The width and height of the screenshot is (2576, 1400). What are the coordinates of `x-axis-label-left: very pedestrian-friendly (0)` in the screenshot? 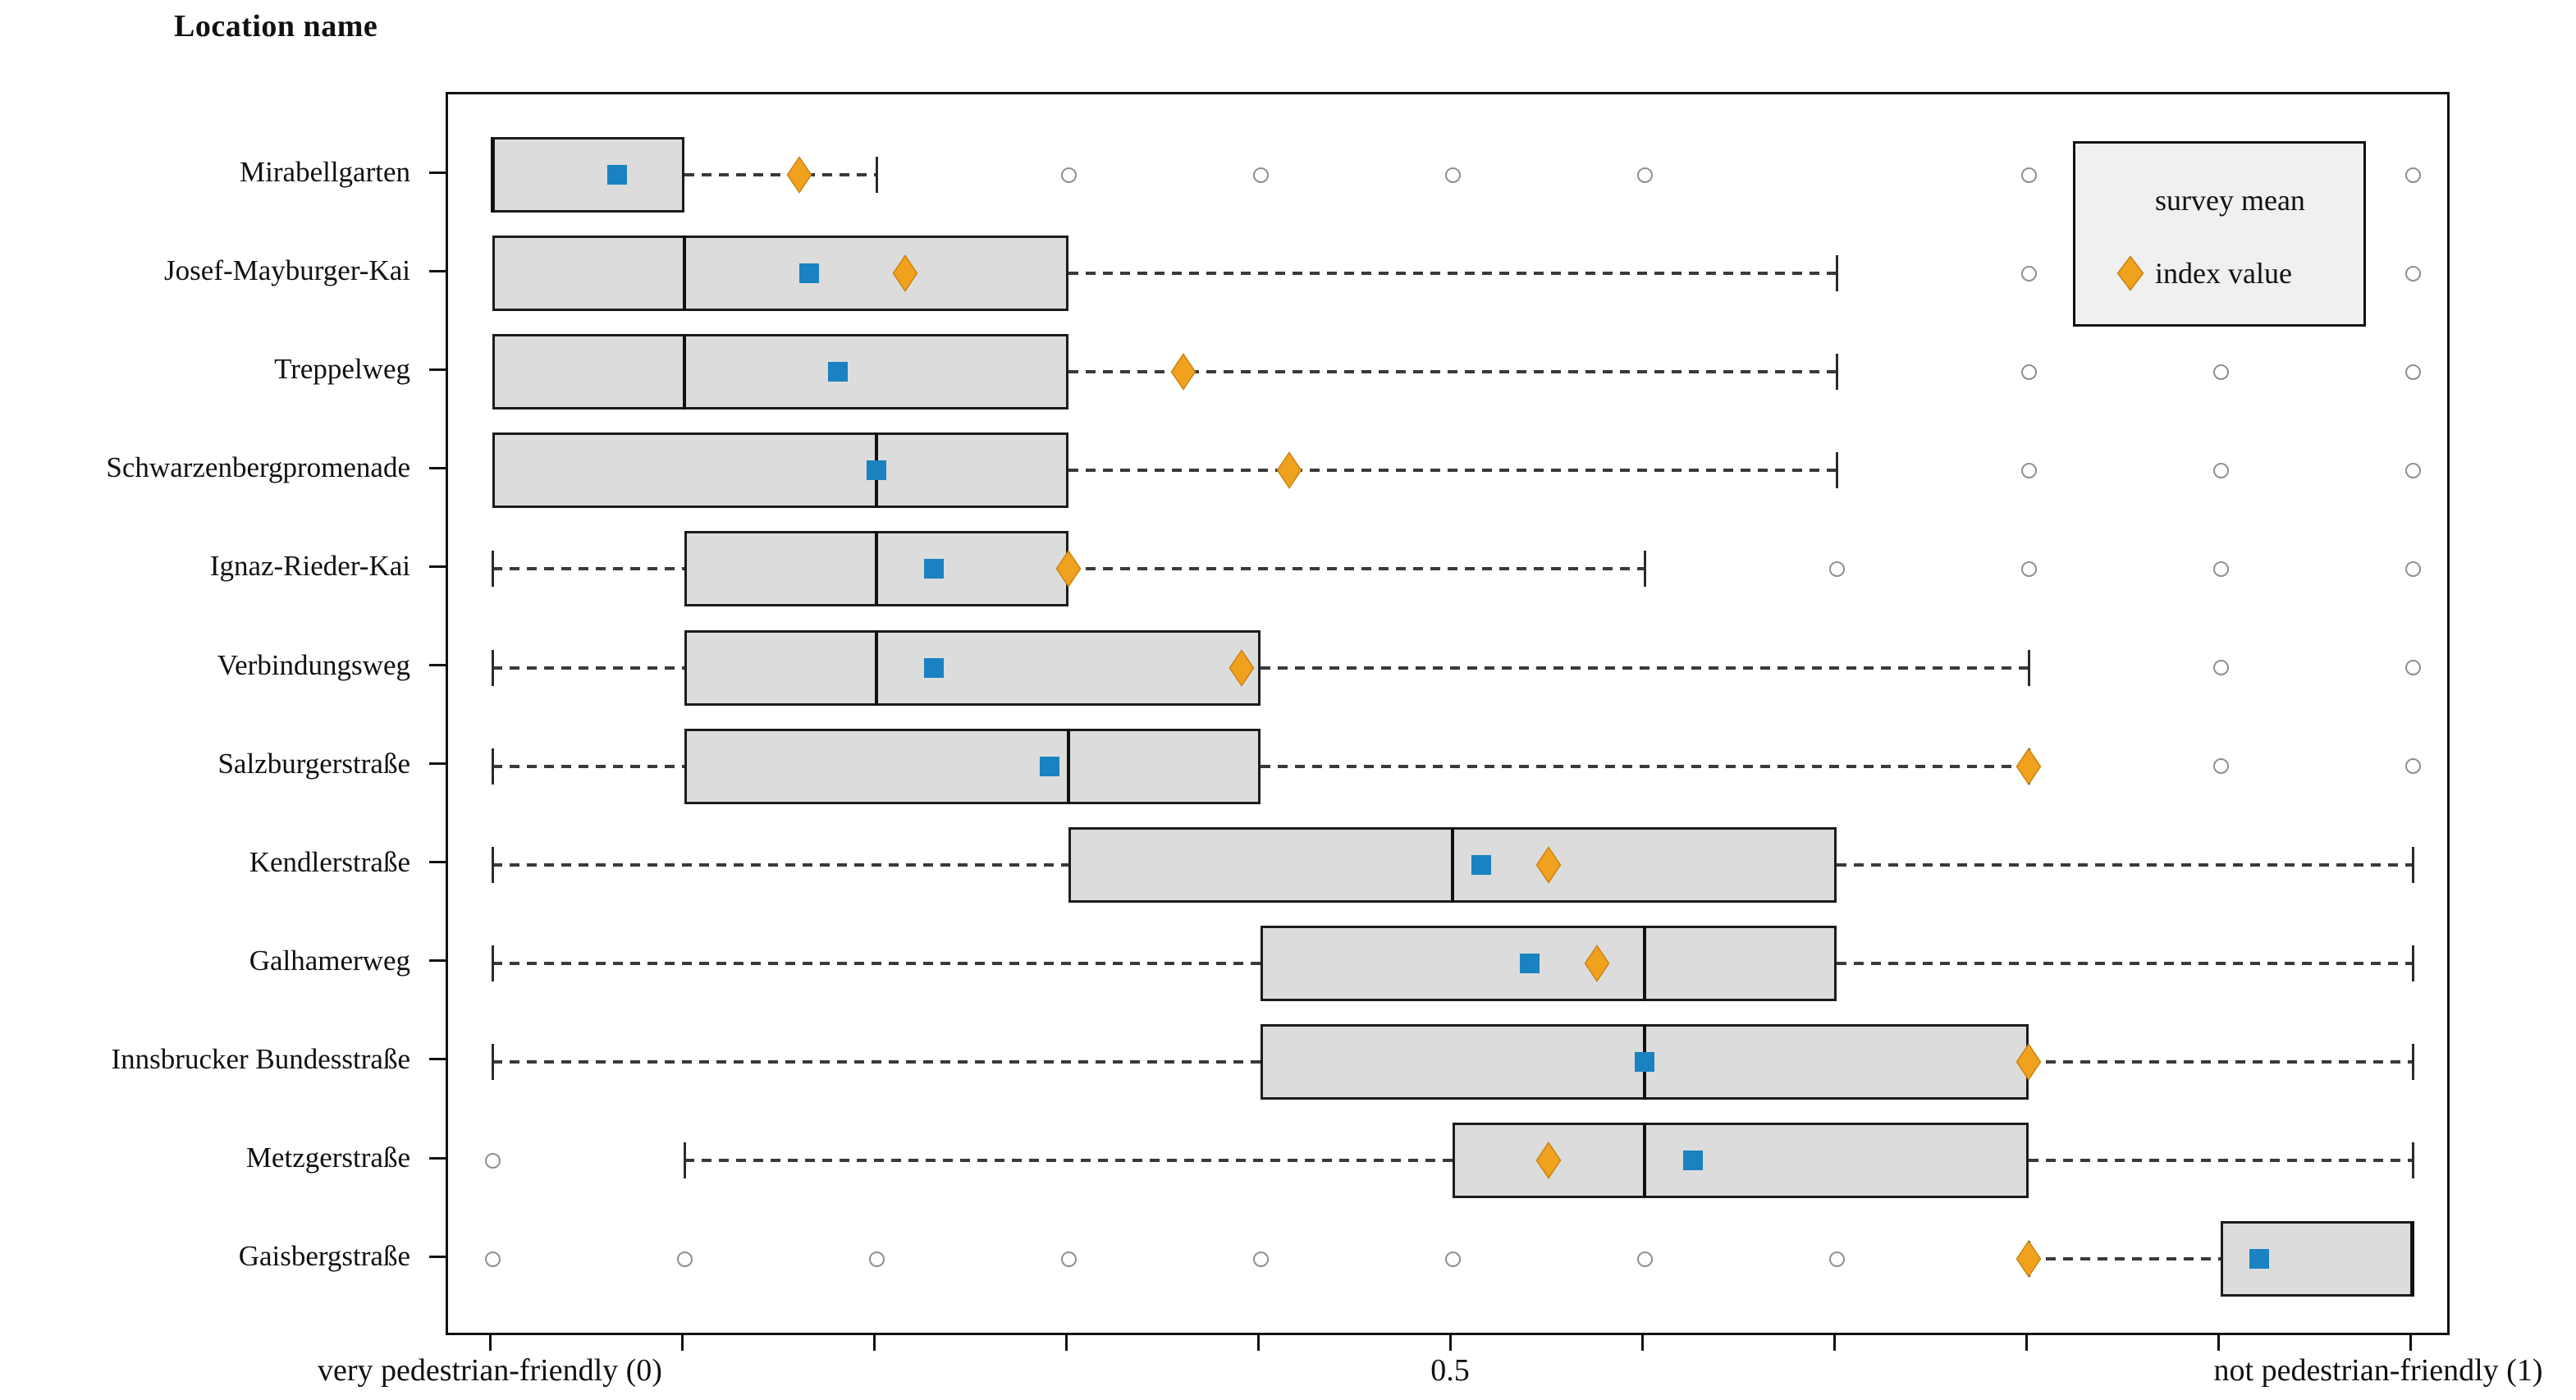 It's located at (490, 1371).